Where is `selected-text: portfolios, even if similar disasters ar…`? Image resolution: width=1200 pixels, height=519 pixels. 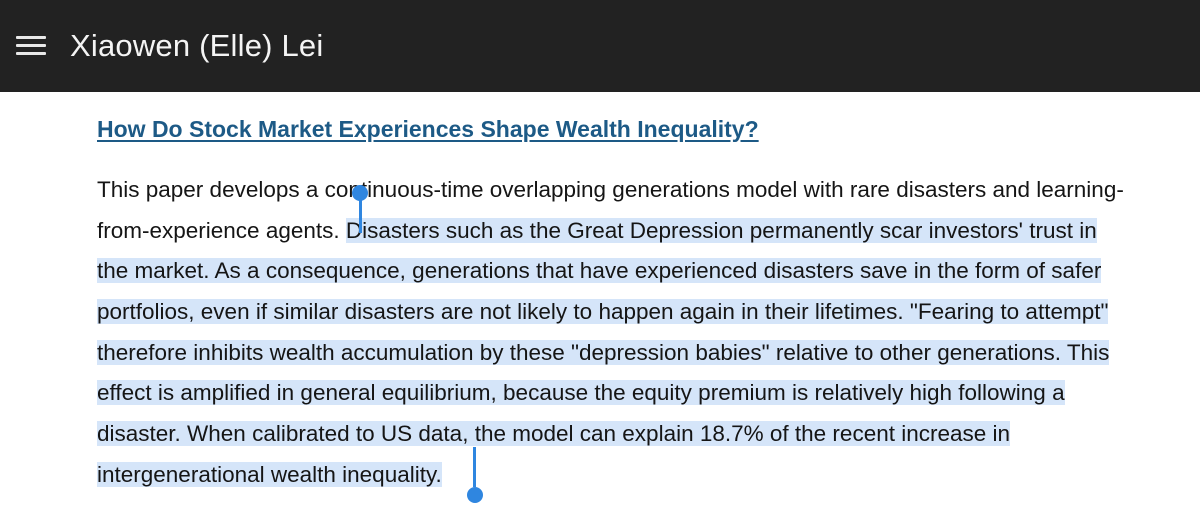 selected-text: portfolios, even if similar disasters ar… is located at coordinates (603, 312).